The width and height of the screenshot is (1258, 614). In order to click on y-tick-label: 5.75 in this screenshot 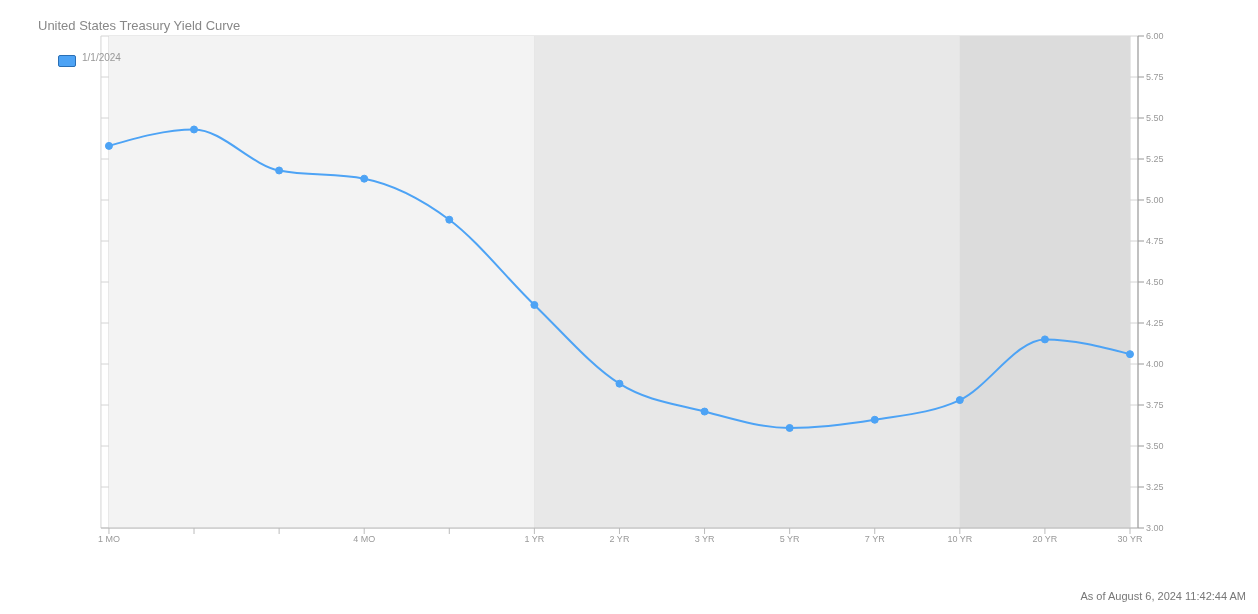, I will do `click(1155, 77)`.